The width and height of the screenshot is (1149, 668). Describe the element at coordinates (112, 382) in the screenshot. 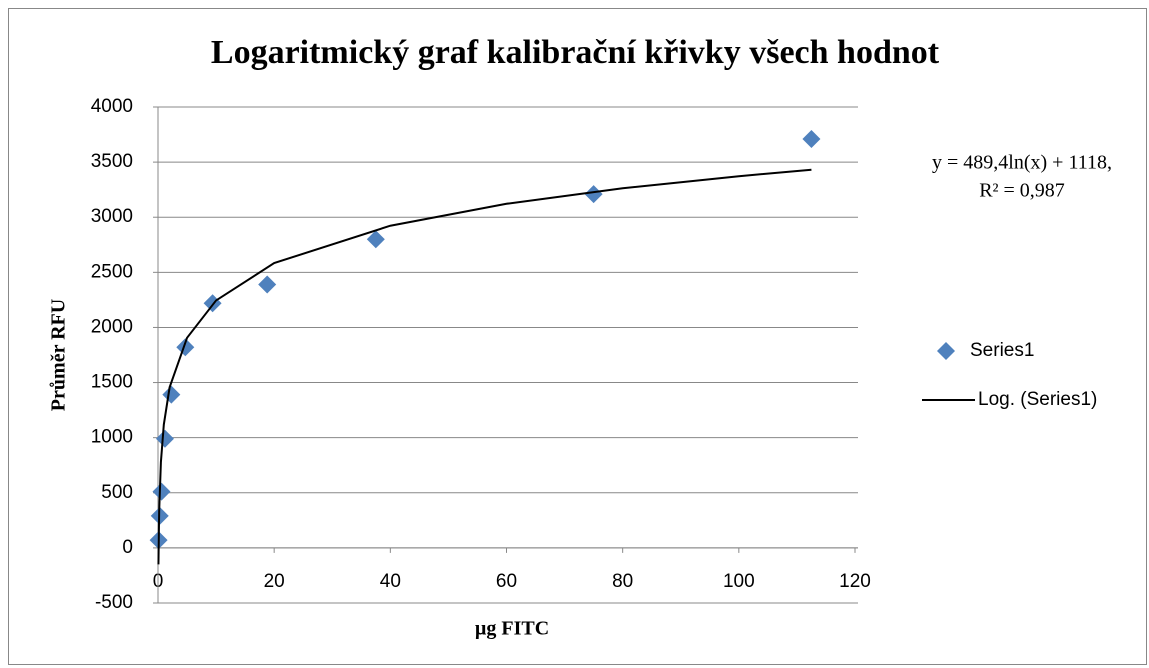

I see `y-tick-label: 1500` at that location.